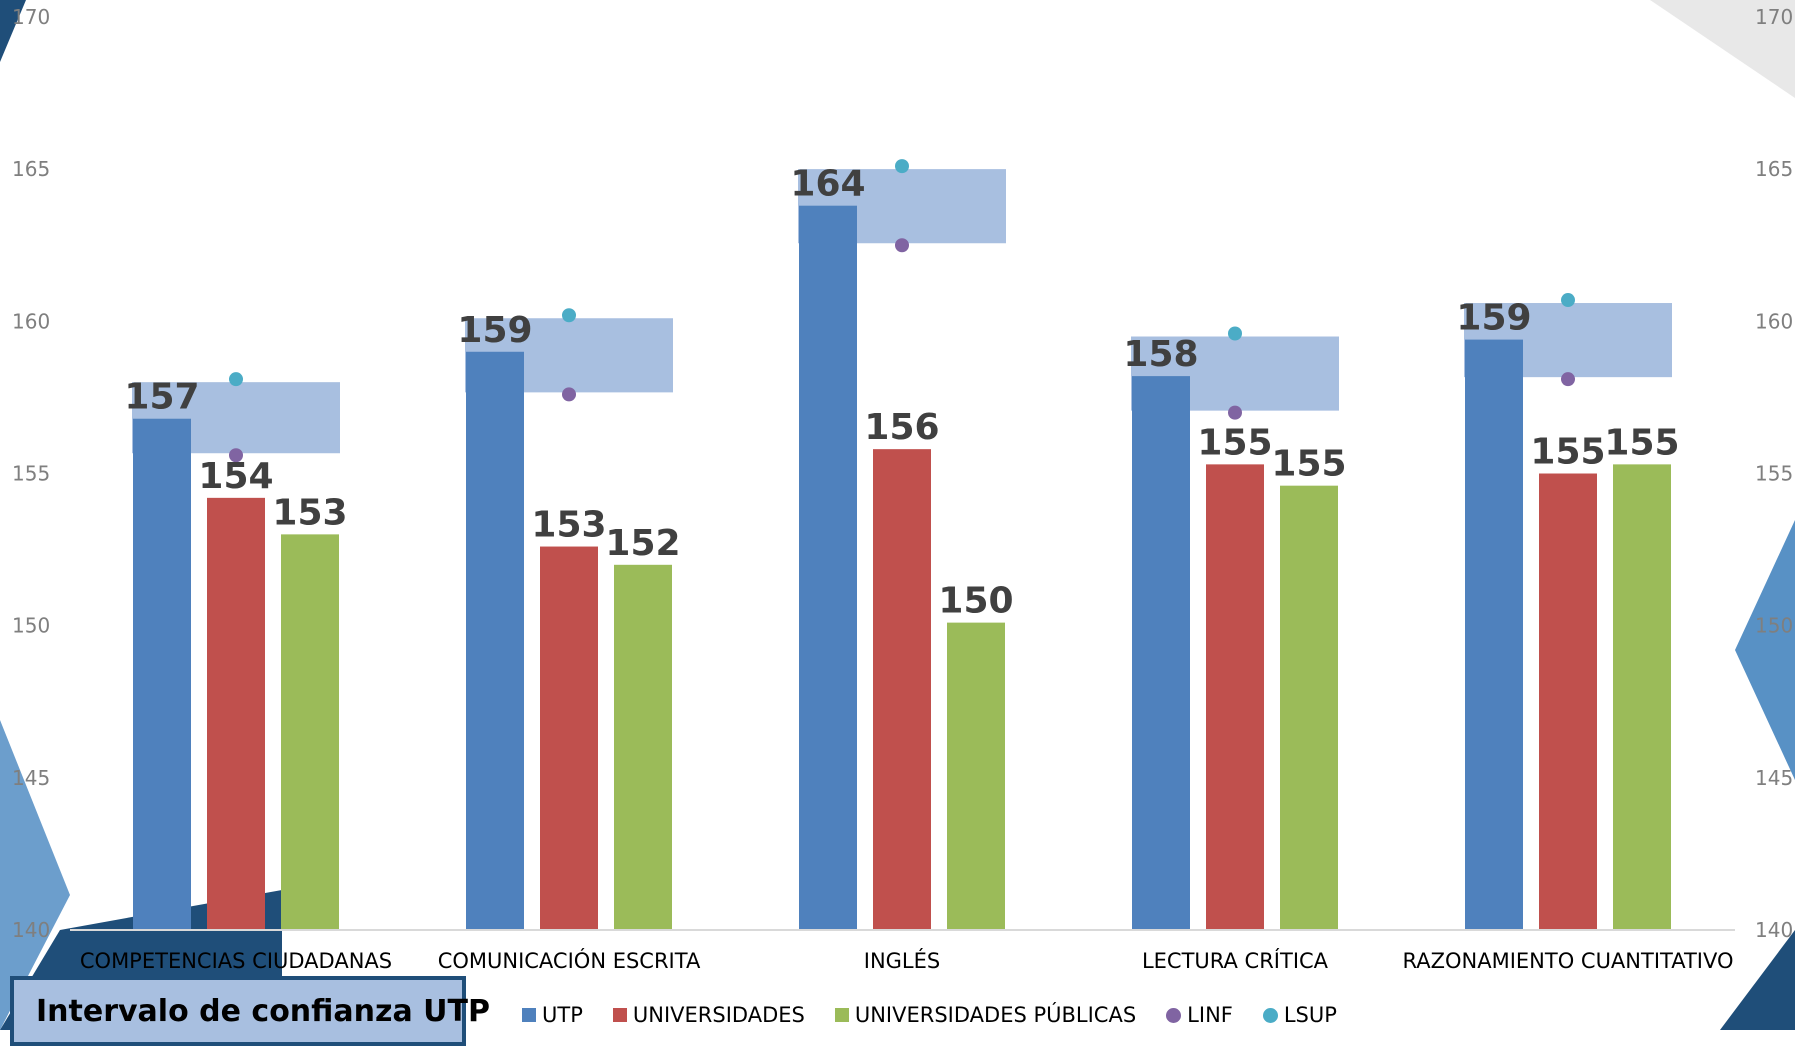 The width and height of the screenshot is (1795, 1046). What do you see at coordinates (236, 961) in the screenshot?
I see `category-label: COMPETENCIAS CIUDADANAS` at bounding box center [236, 961].